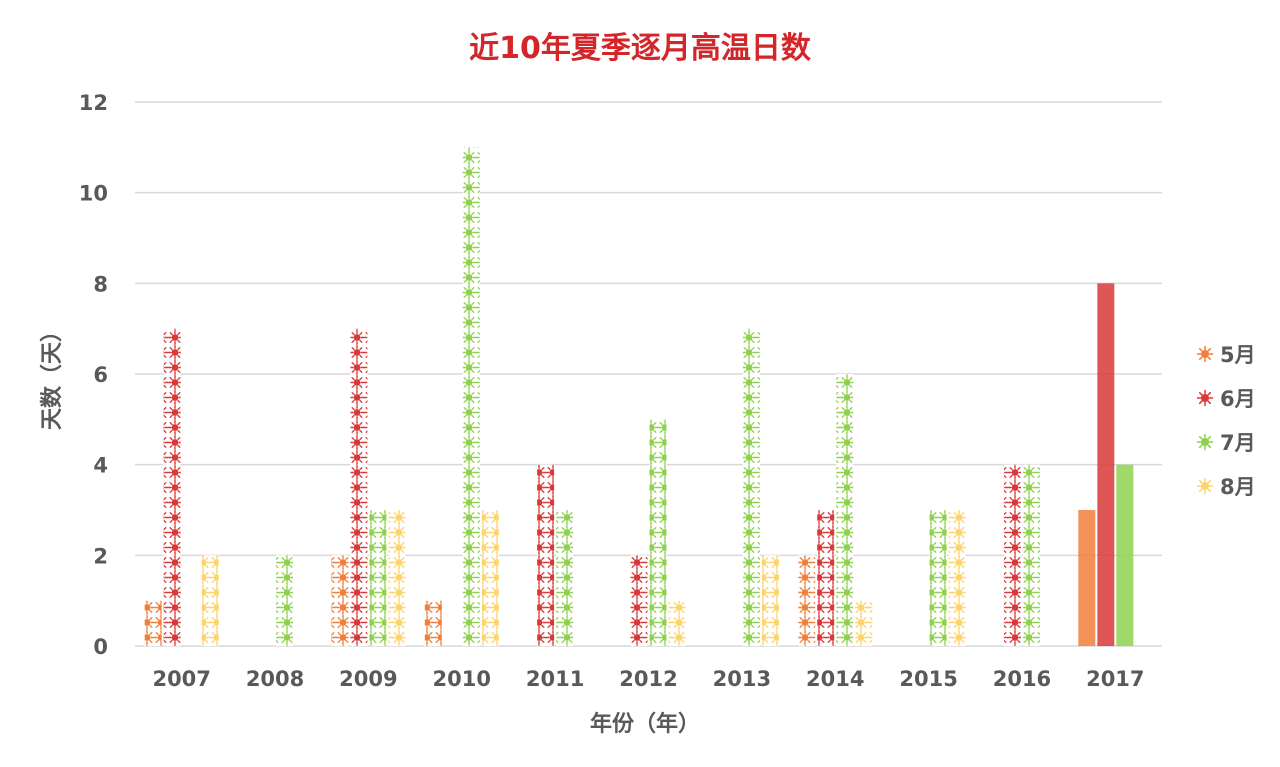  I want to click on x-axis-label: 年份（年）, so click(645, 724).